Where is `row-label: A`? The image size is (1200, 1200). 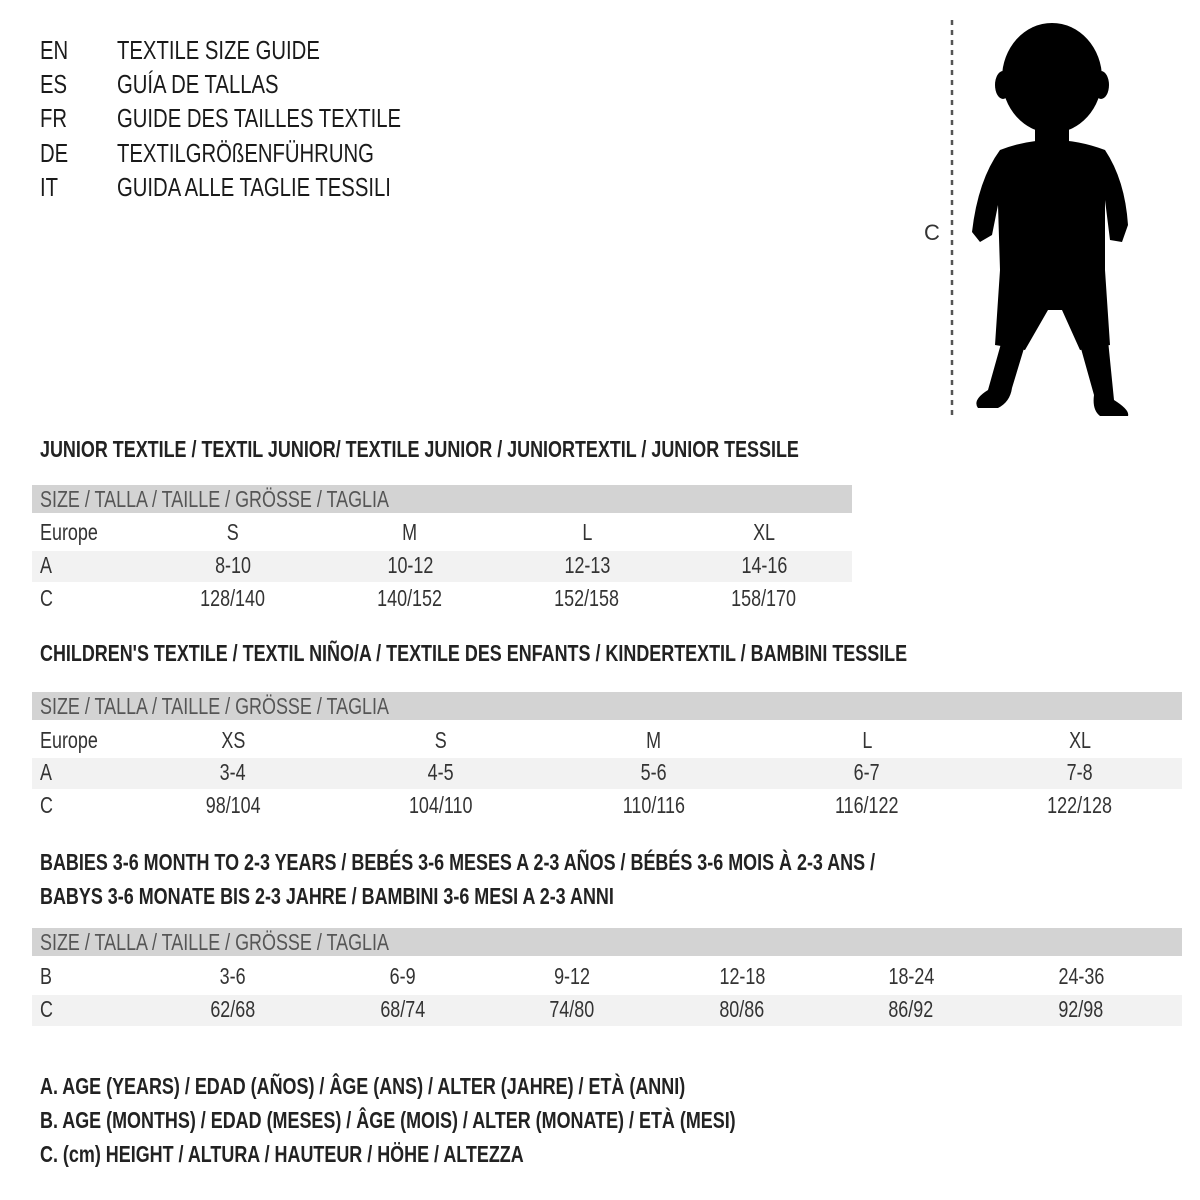 row-label: A is located at coordinates (46, 772).